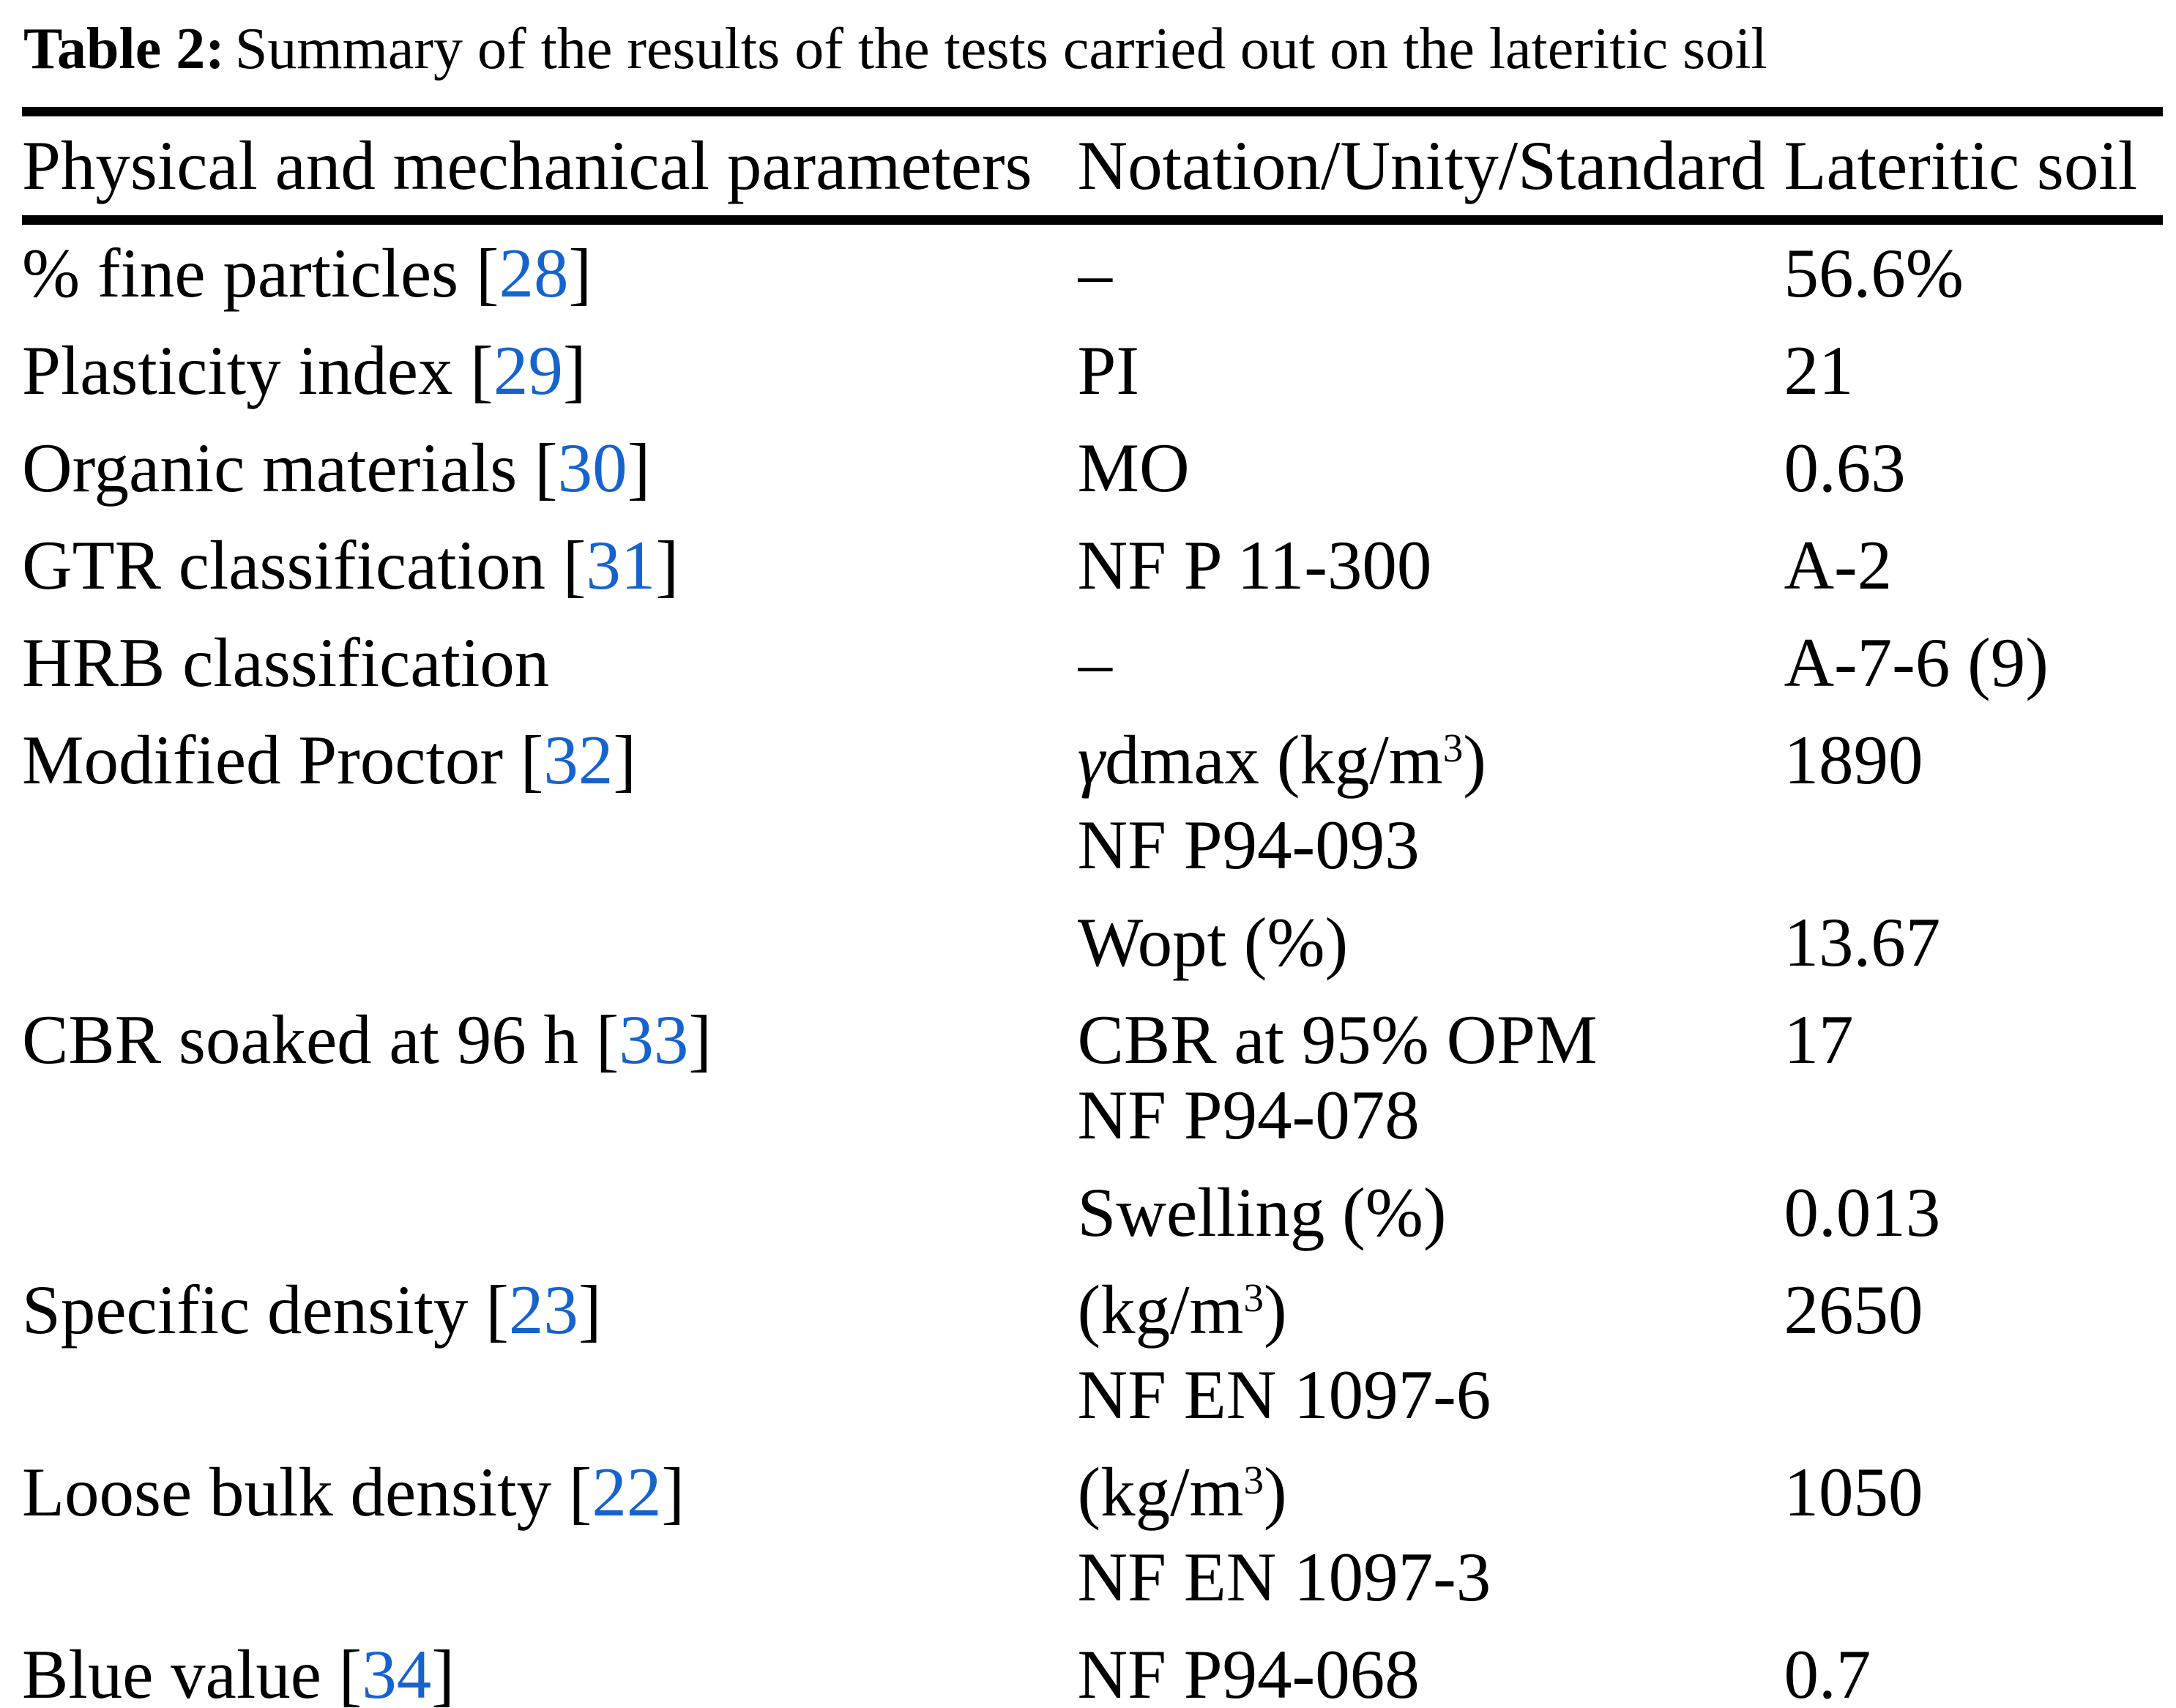  I want to click on citation: [32], so click(578, 760).